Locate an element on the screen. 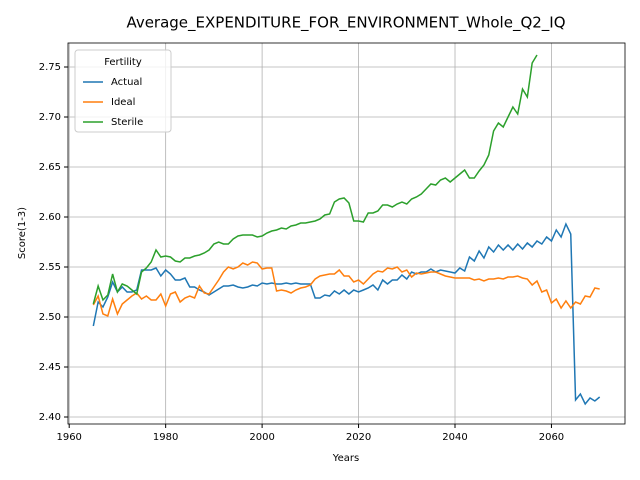  legend-box is located at coordinates (123, 91).